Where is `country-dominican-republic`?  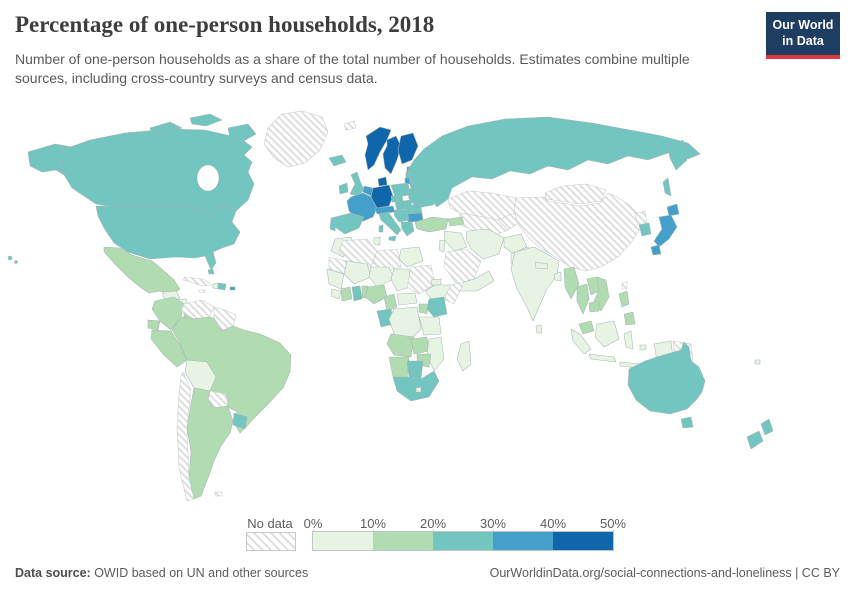
country-dominican-republic is located at coordinates (222, 286).